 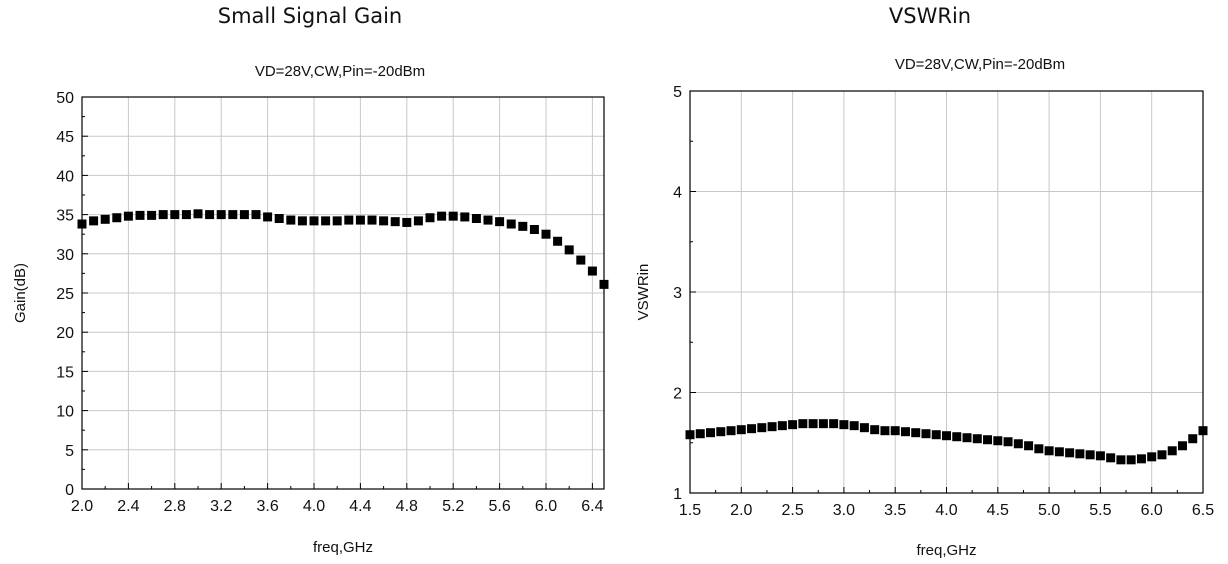 I want to click on gain-y-tick-label: 35, so click(x=65, y=216).